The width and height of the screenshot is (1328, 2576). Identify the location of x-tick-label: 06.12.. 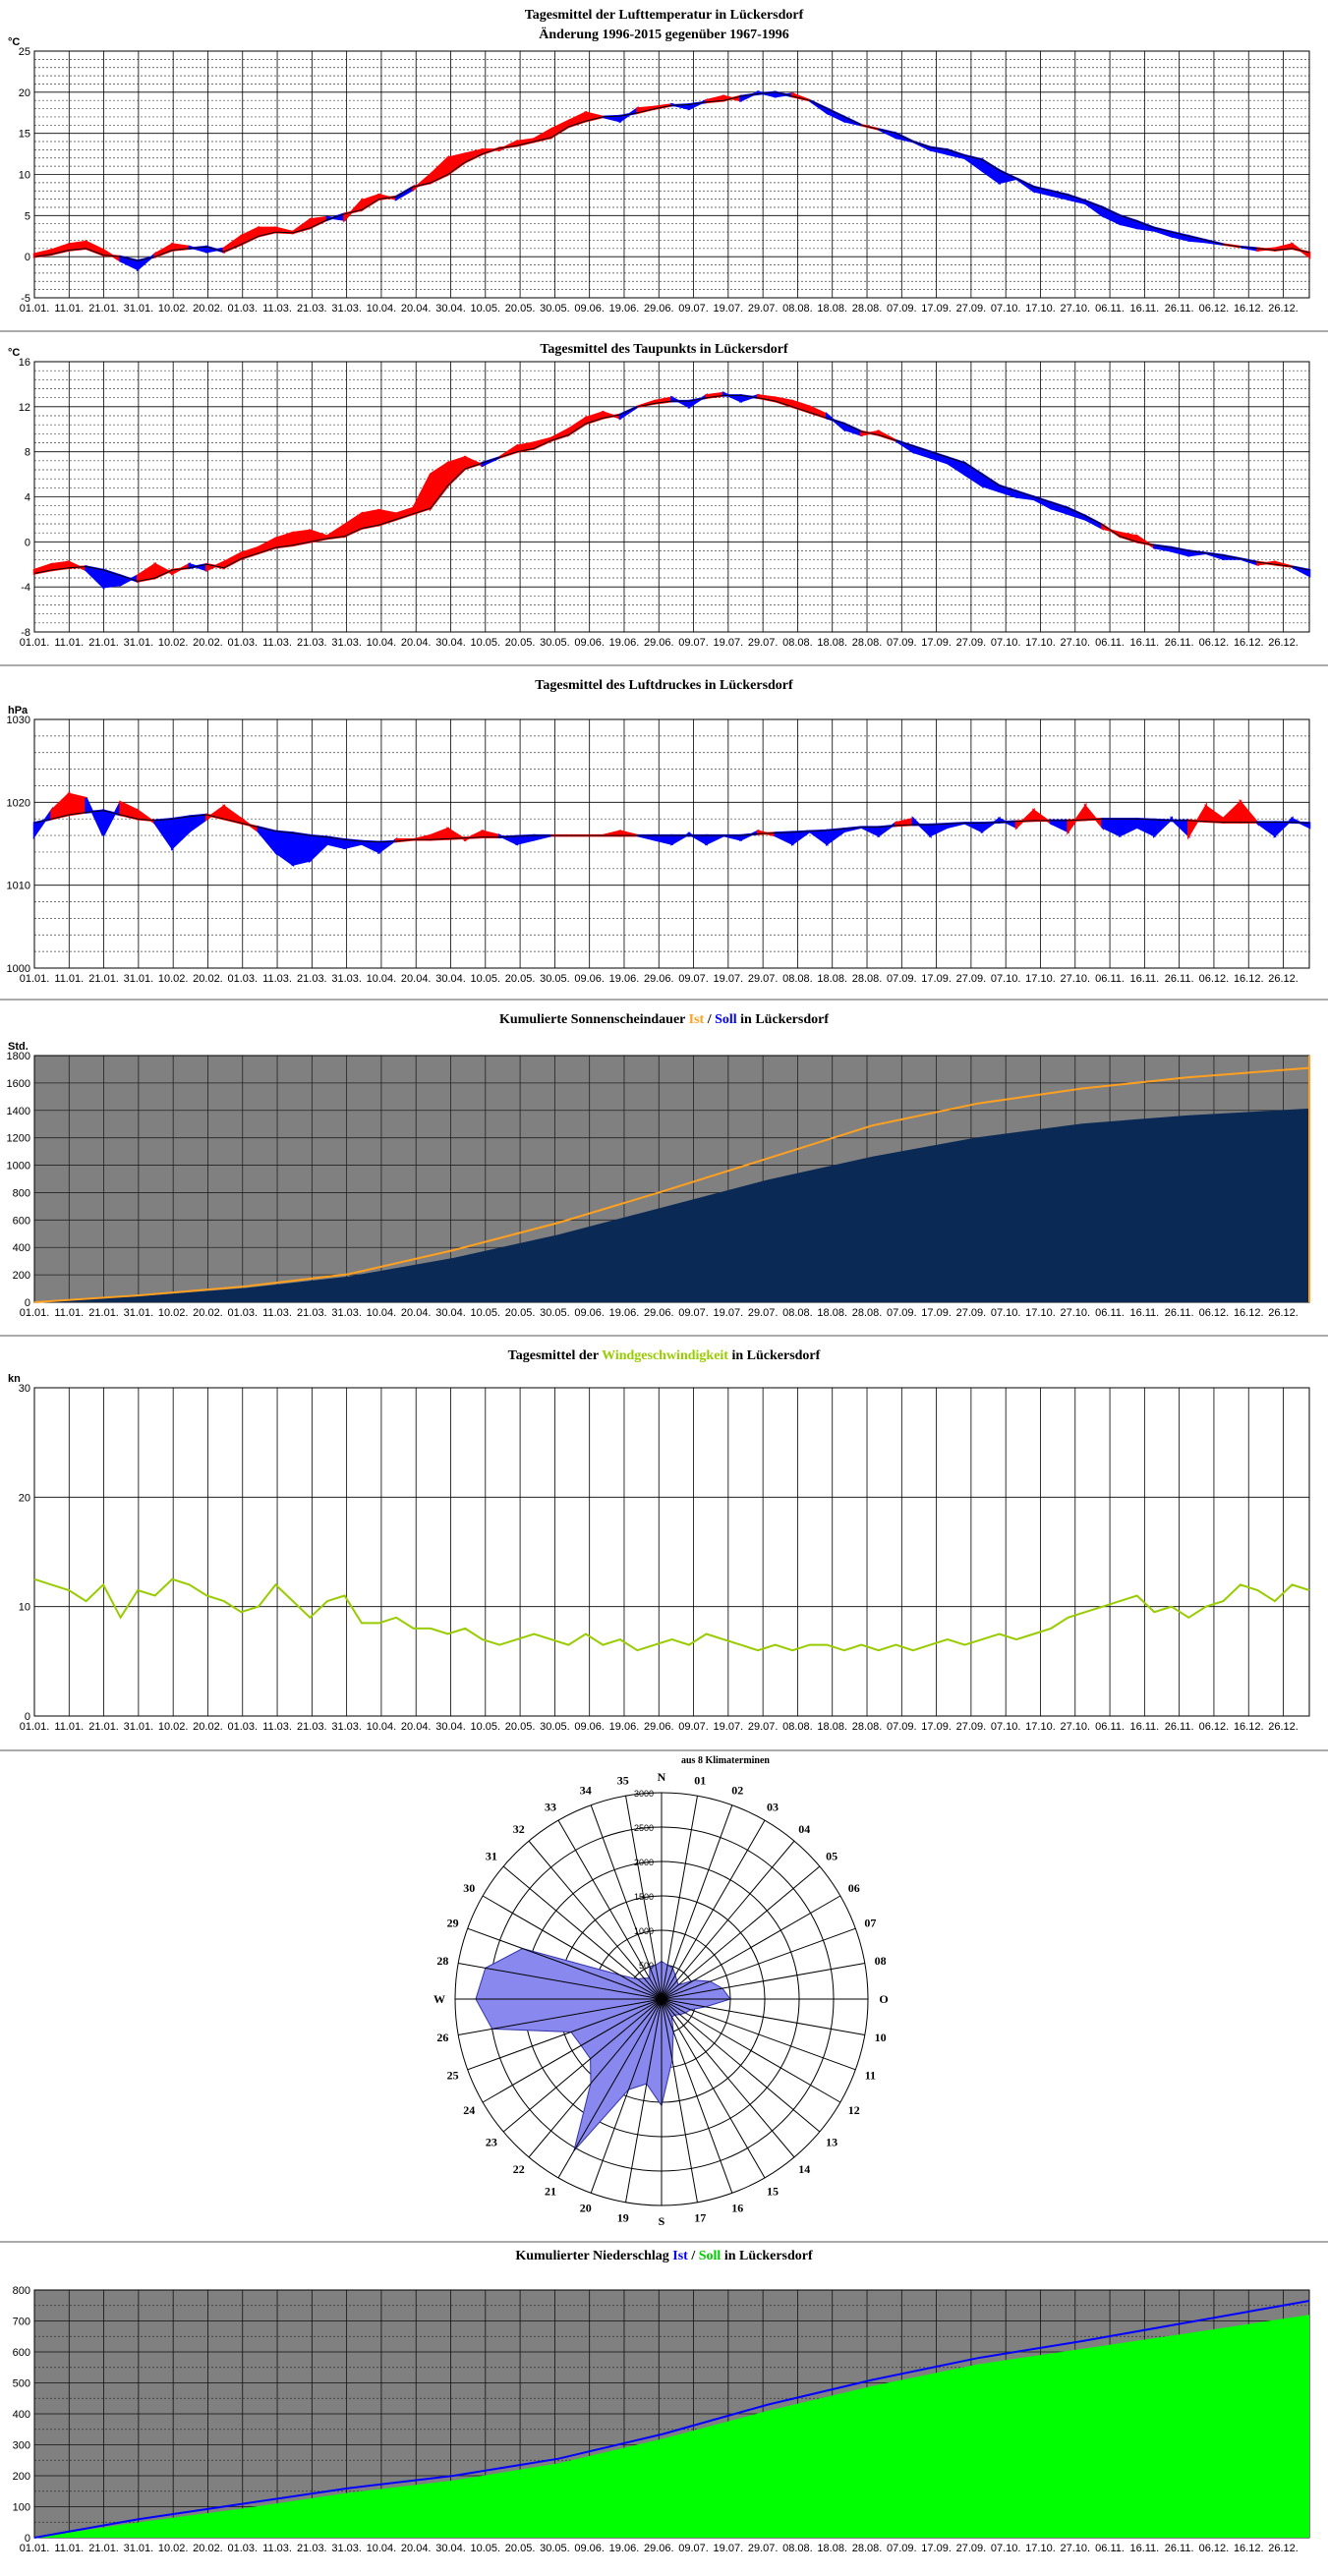
(1215, 1313).